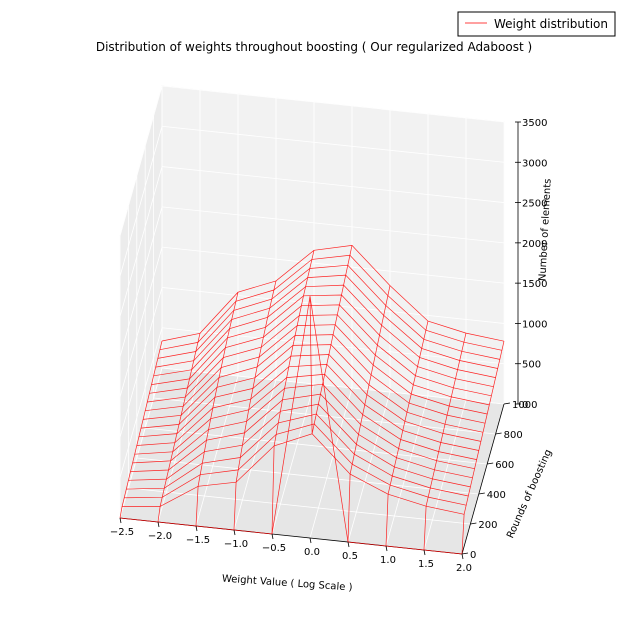 Image resolution: width=628 pixels, height=628 pixels. Describe the element at coordinates (236, 544) in the screenshot. I see `x-tick-label: −1.0` at that location.